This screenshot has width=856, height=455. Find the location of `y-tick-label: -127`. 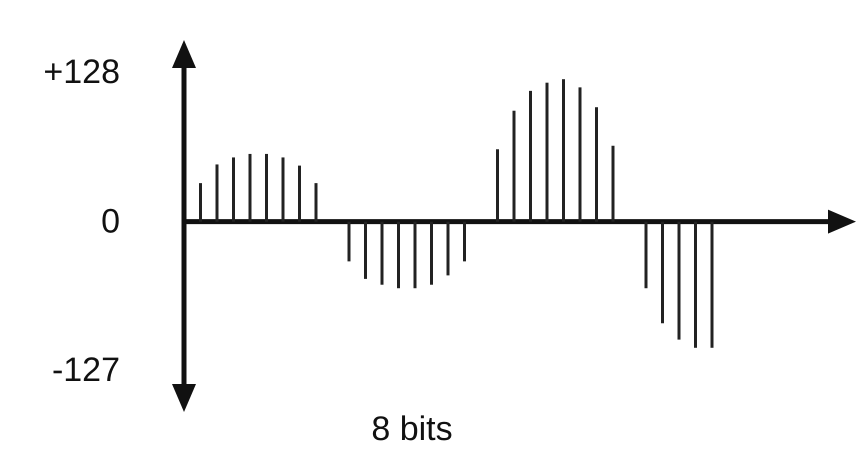

y-tick-label: -127 is located at coordinates (86, 369).